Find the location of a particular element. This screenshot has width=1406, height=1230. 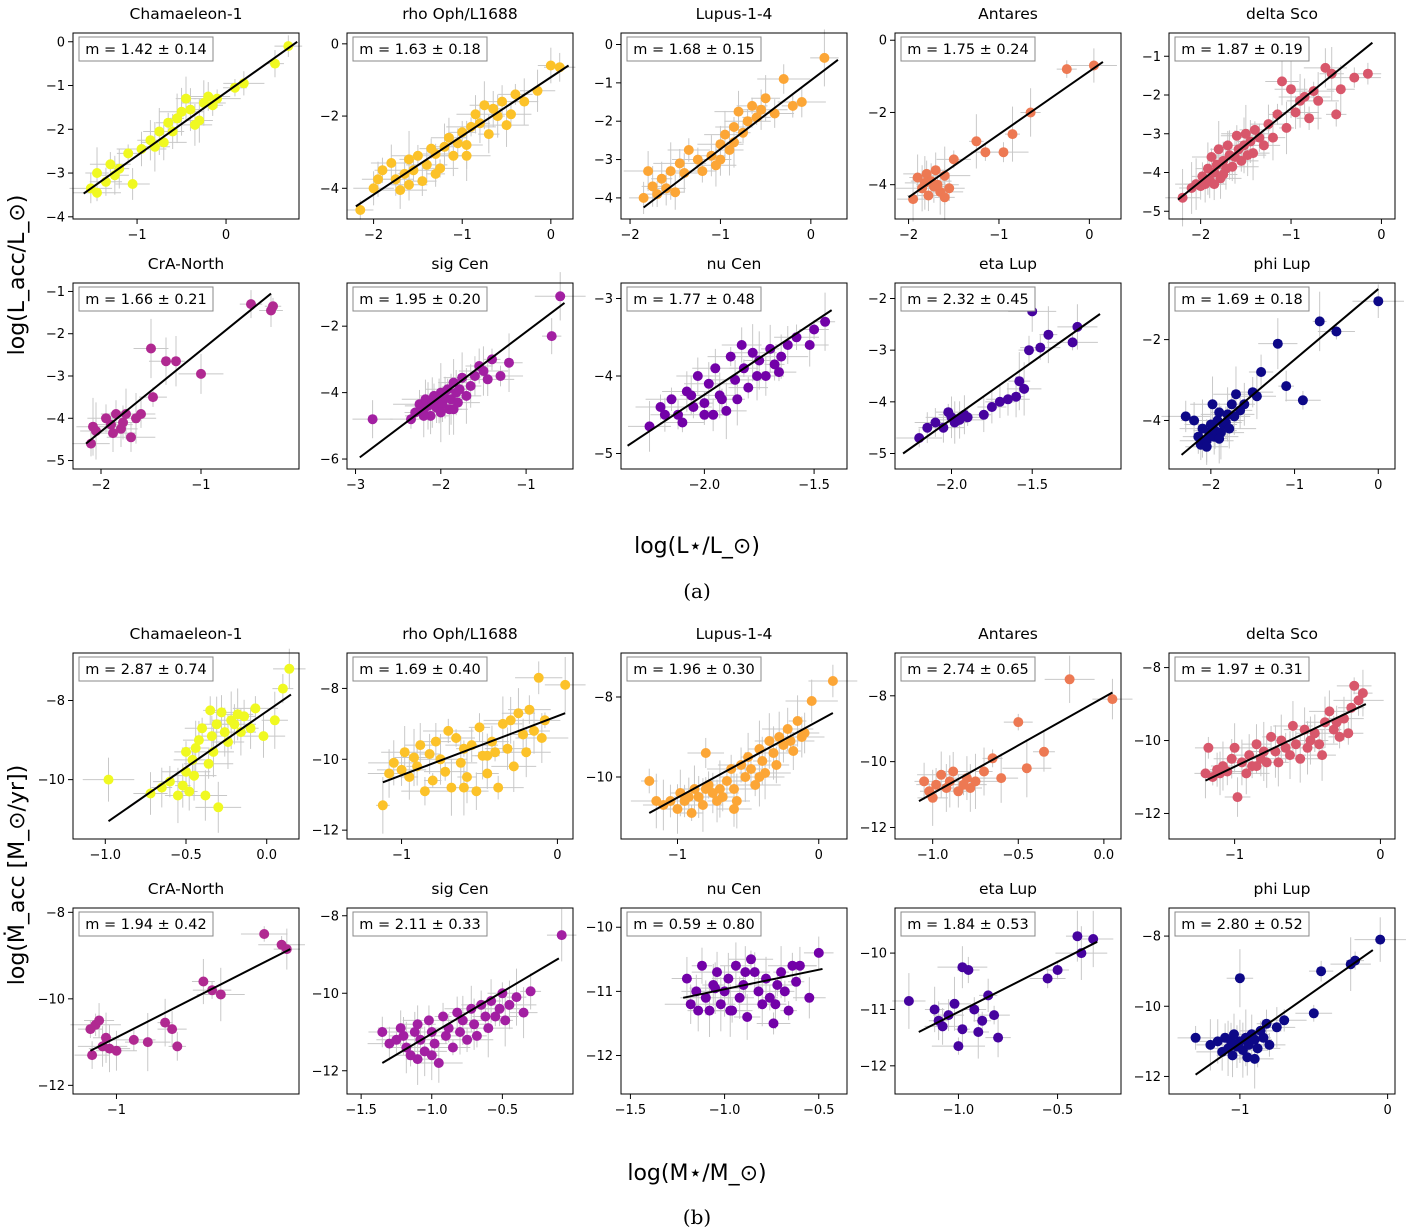

x-tick-label: 0.0 is located at coordinates (1104, 855).